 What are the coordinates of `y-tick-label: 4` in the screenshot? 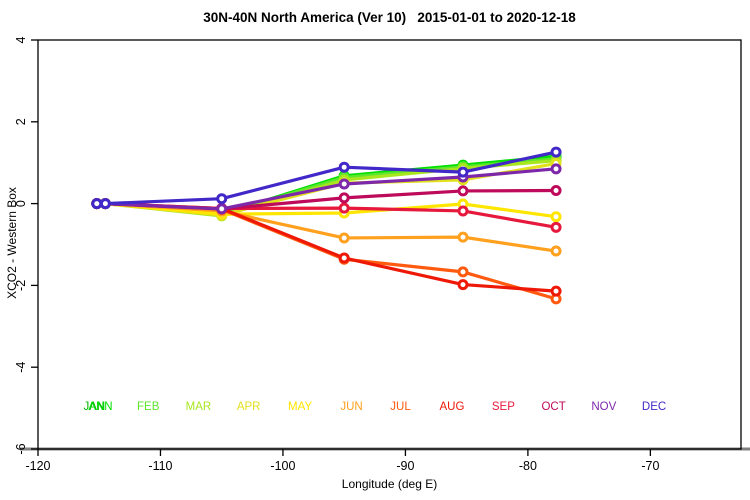 It's located at (21, 39).